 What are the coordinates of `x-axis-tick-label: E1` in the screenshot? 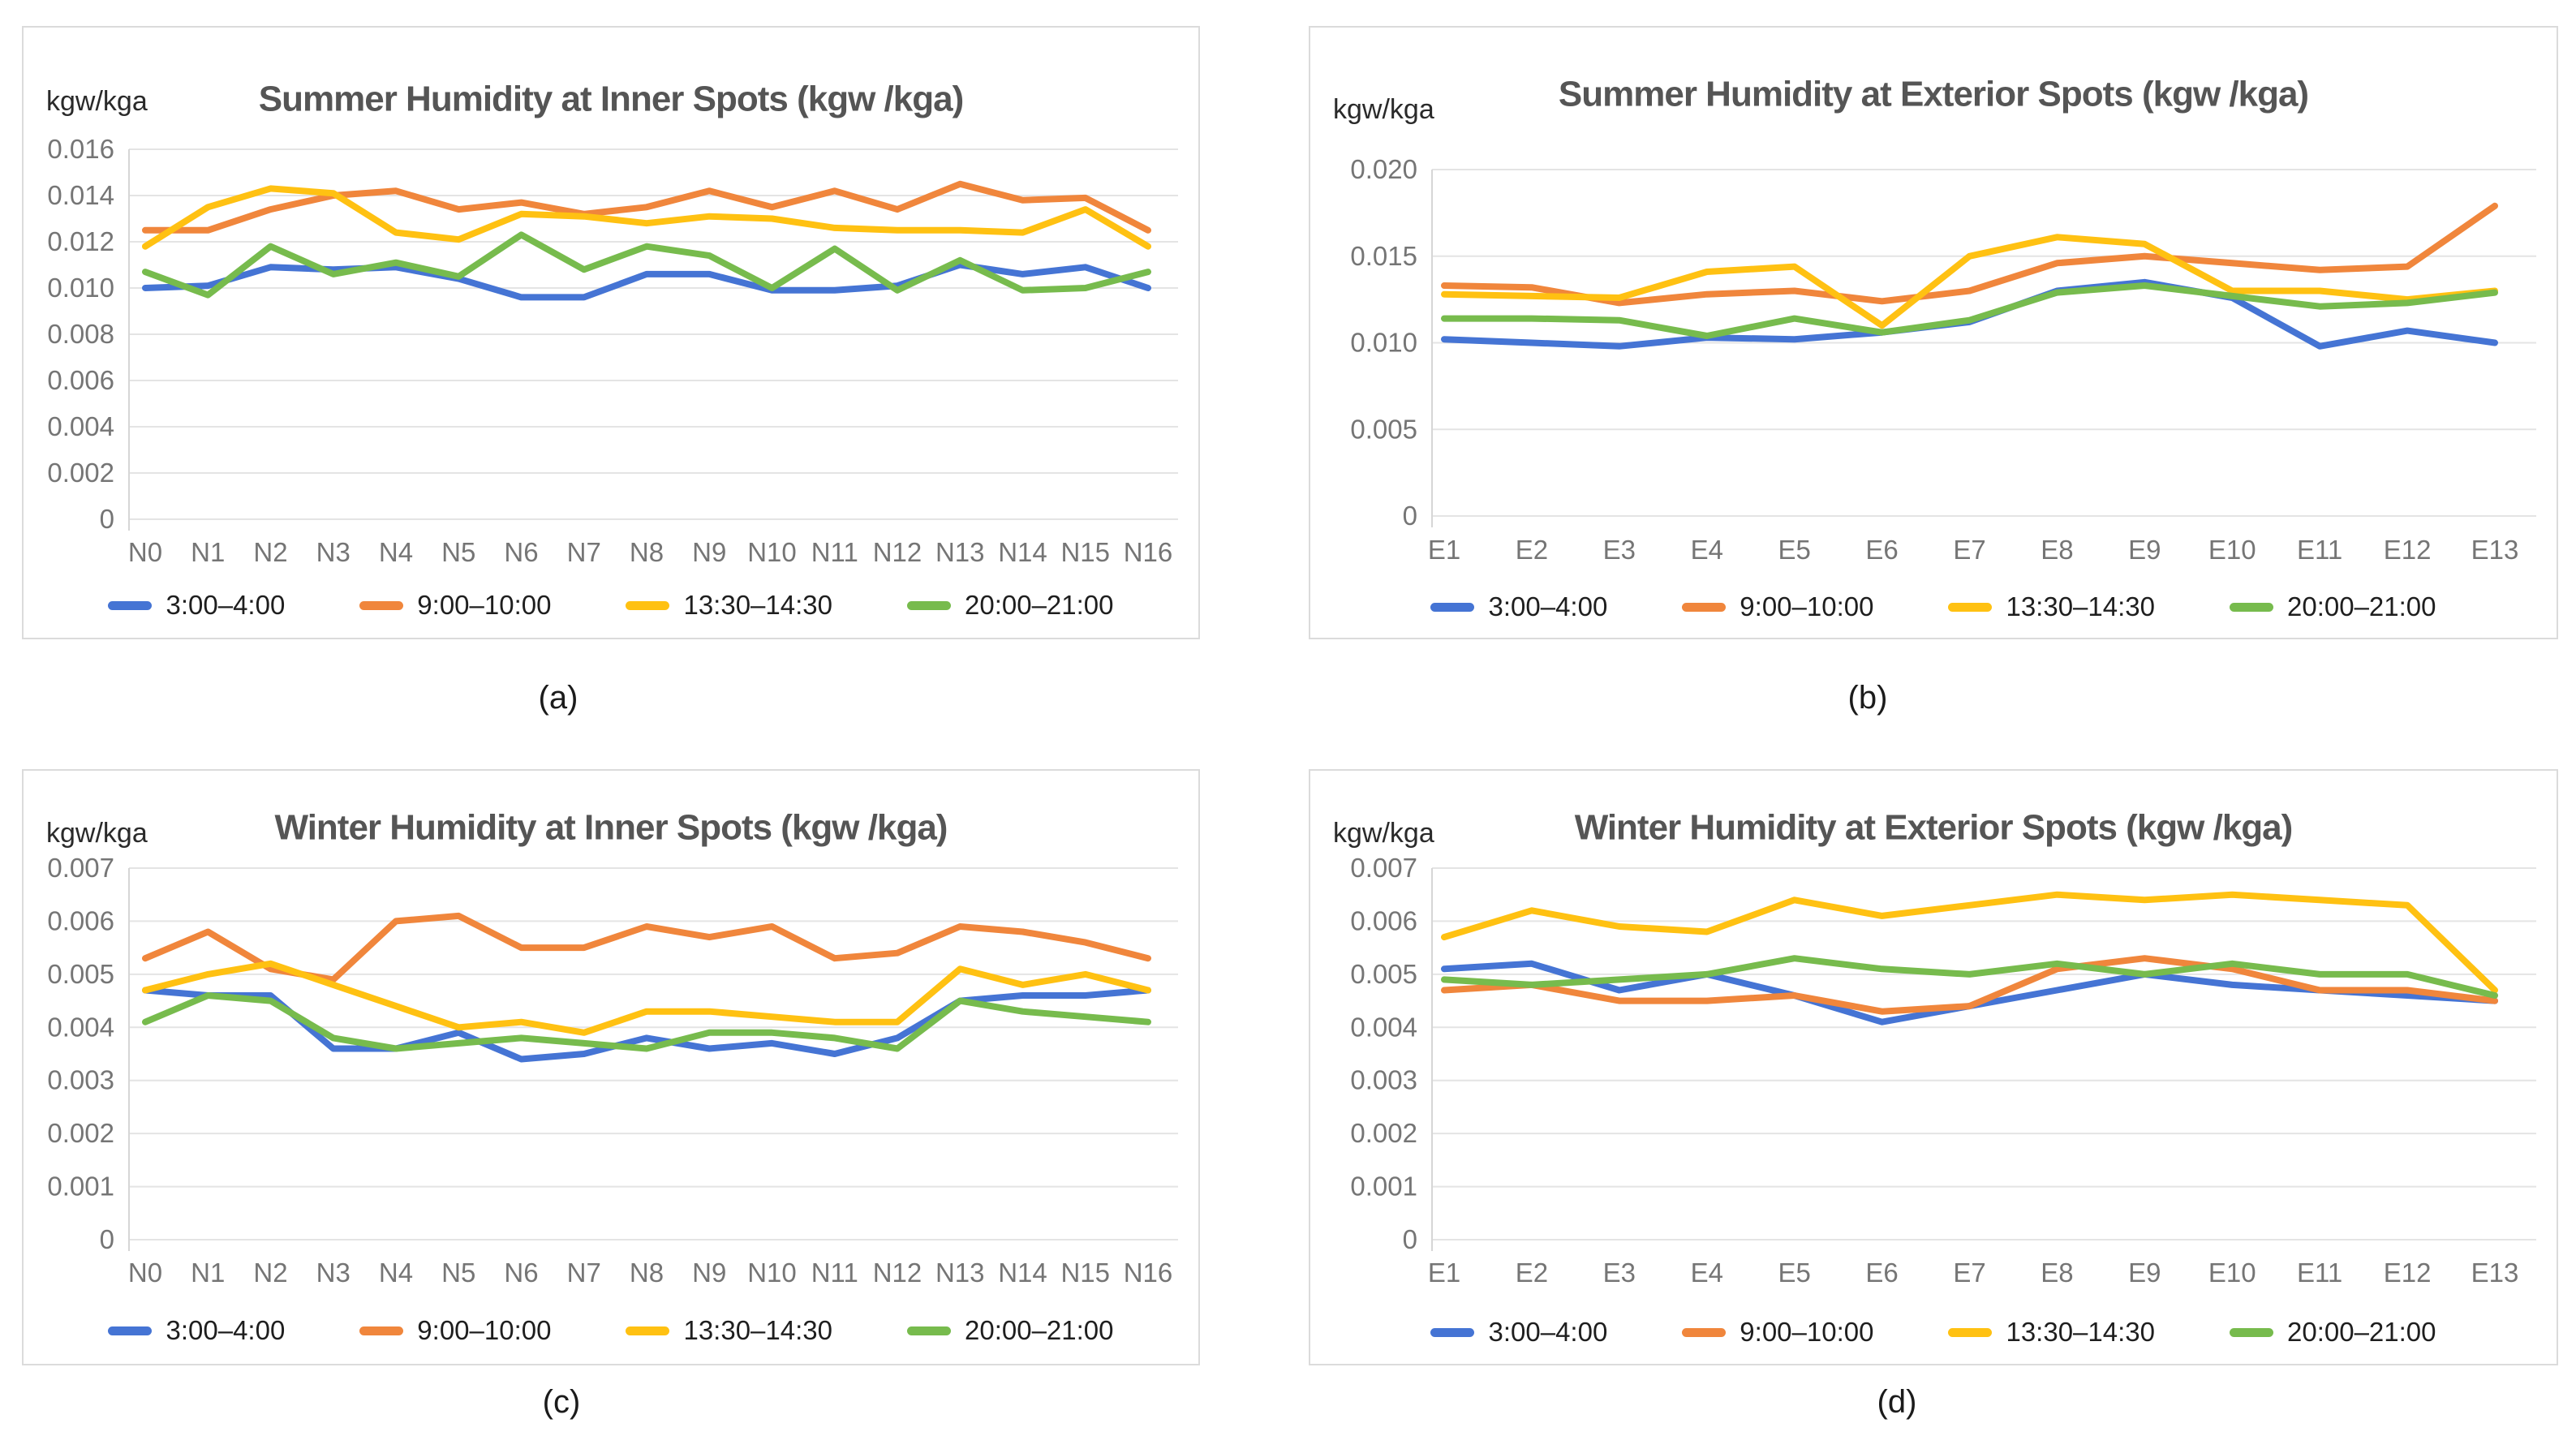 It's located at (1444, 1273).